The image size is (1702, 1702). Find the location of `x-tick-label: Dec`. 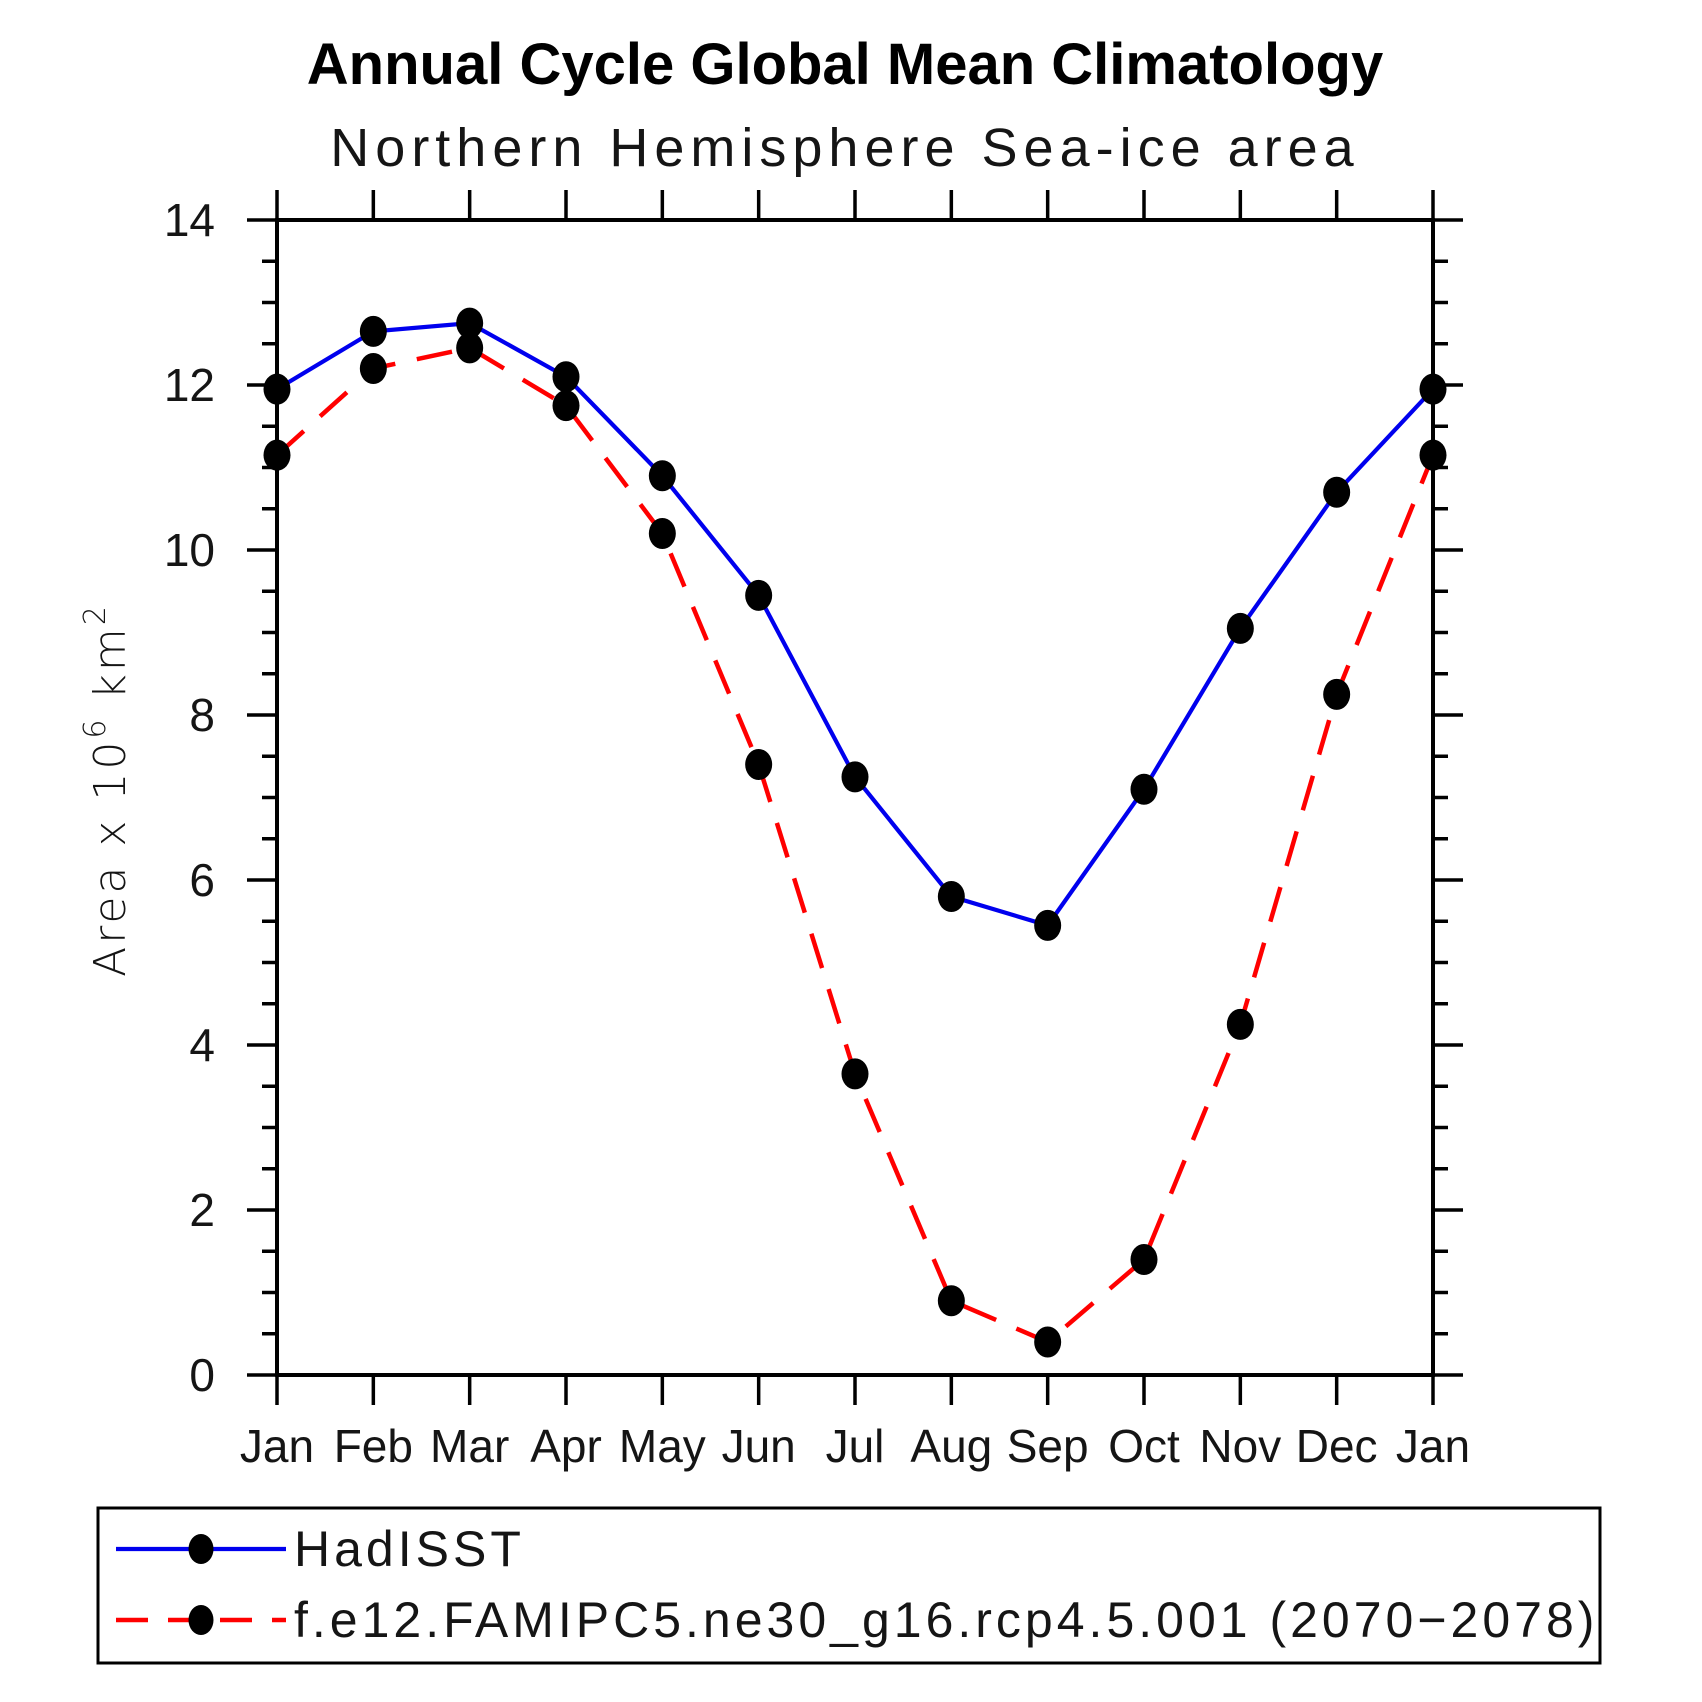

x-tick-label: Dec is located at coordinates (1337, 1446).